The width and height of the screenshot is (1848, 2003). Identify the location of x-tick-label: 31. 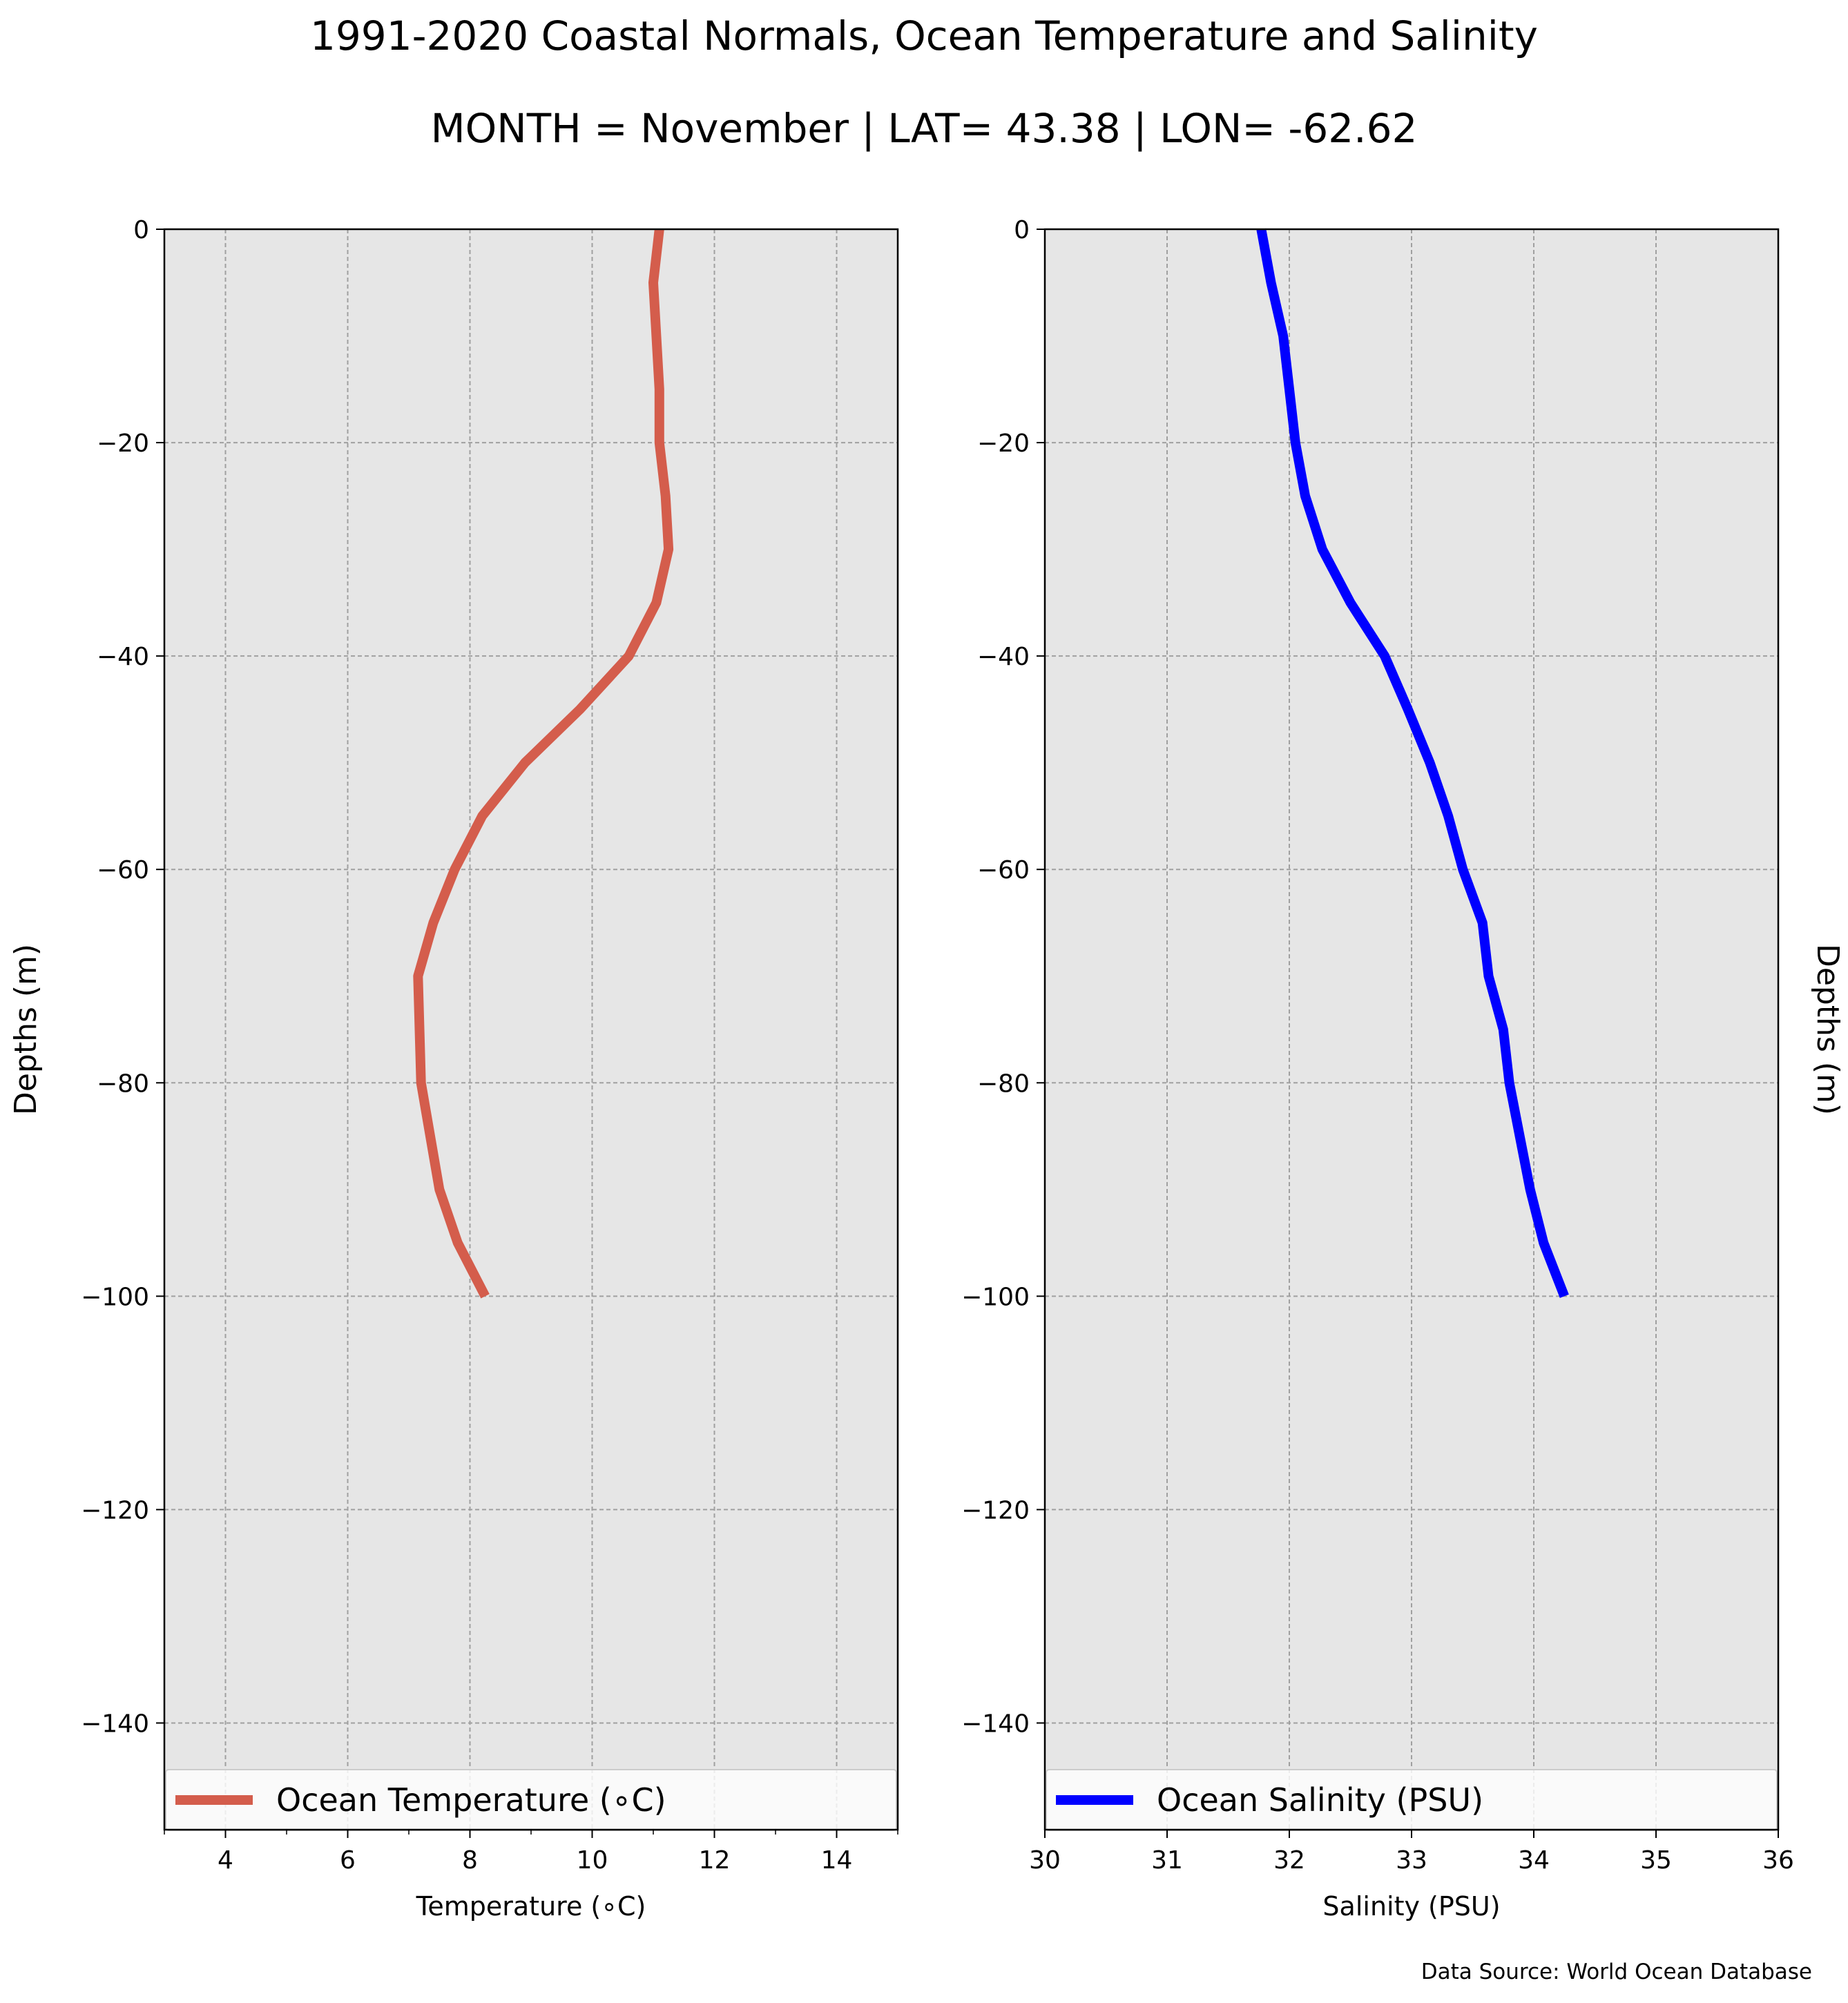
(1167, 1861).